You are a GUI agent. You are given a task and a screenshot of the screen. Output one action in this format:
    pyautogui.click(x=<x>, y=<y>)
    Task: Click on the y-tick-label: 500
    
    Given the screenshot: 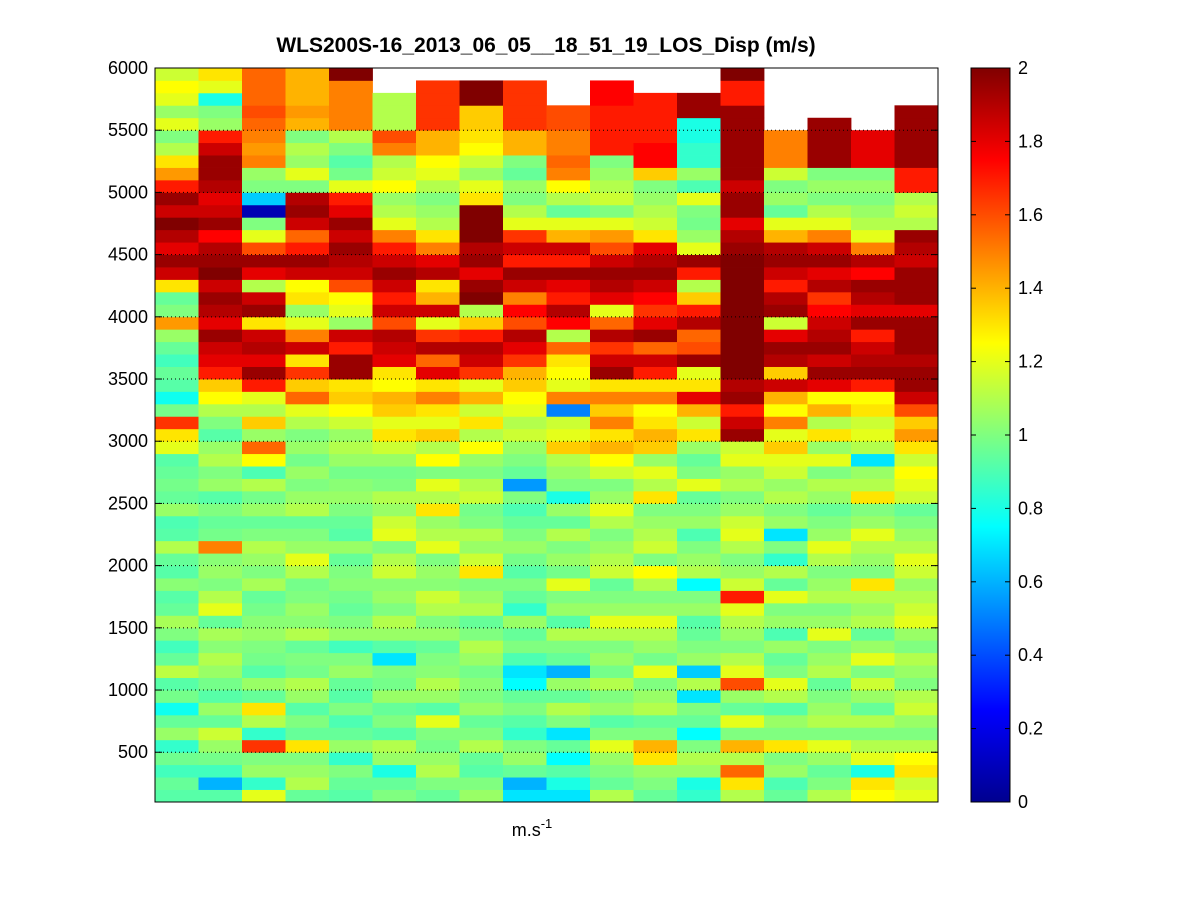 What is the action you would take?
    pyautogui.click(x=133, y=752)
    